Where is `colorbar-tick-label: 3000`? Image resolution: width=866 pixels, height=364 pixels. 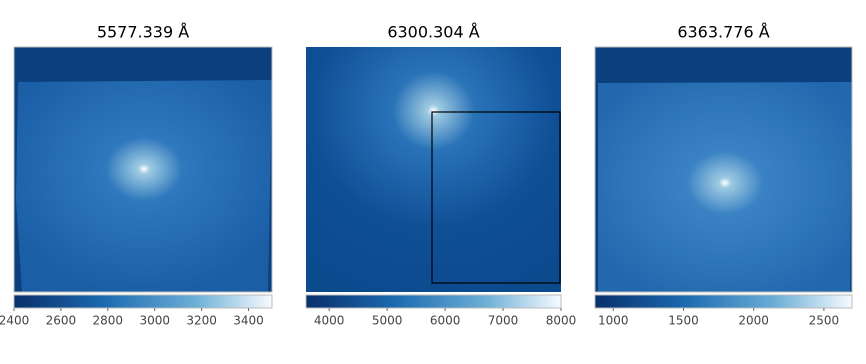 colorbar-tick-label: 3000 is located at coordinates (154, 321).